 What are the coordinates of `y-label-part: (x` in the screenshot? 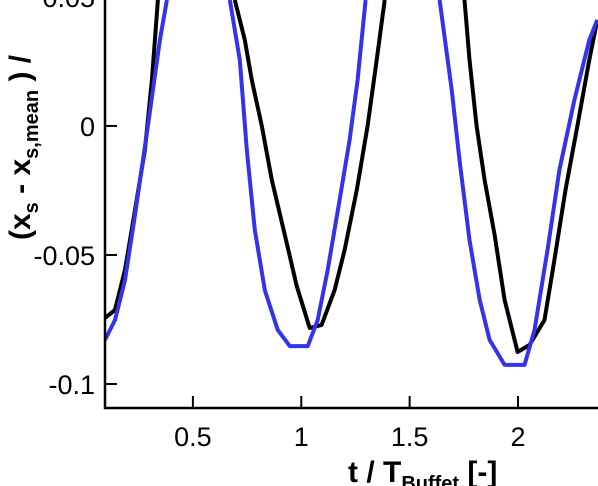 It's located at (20, 226).